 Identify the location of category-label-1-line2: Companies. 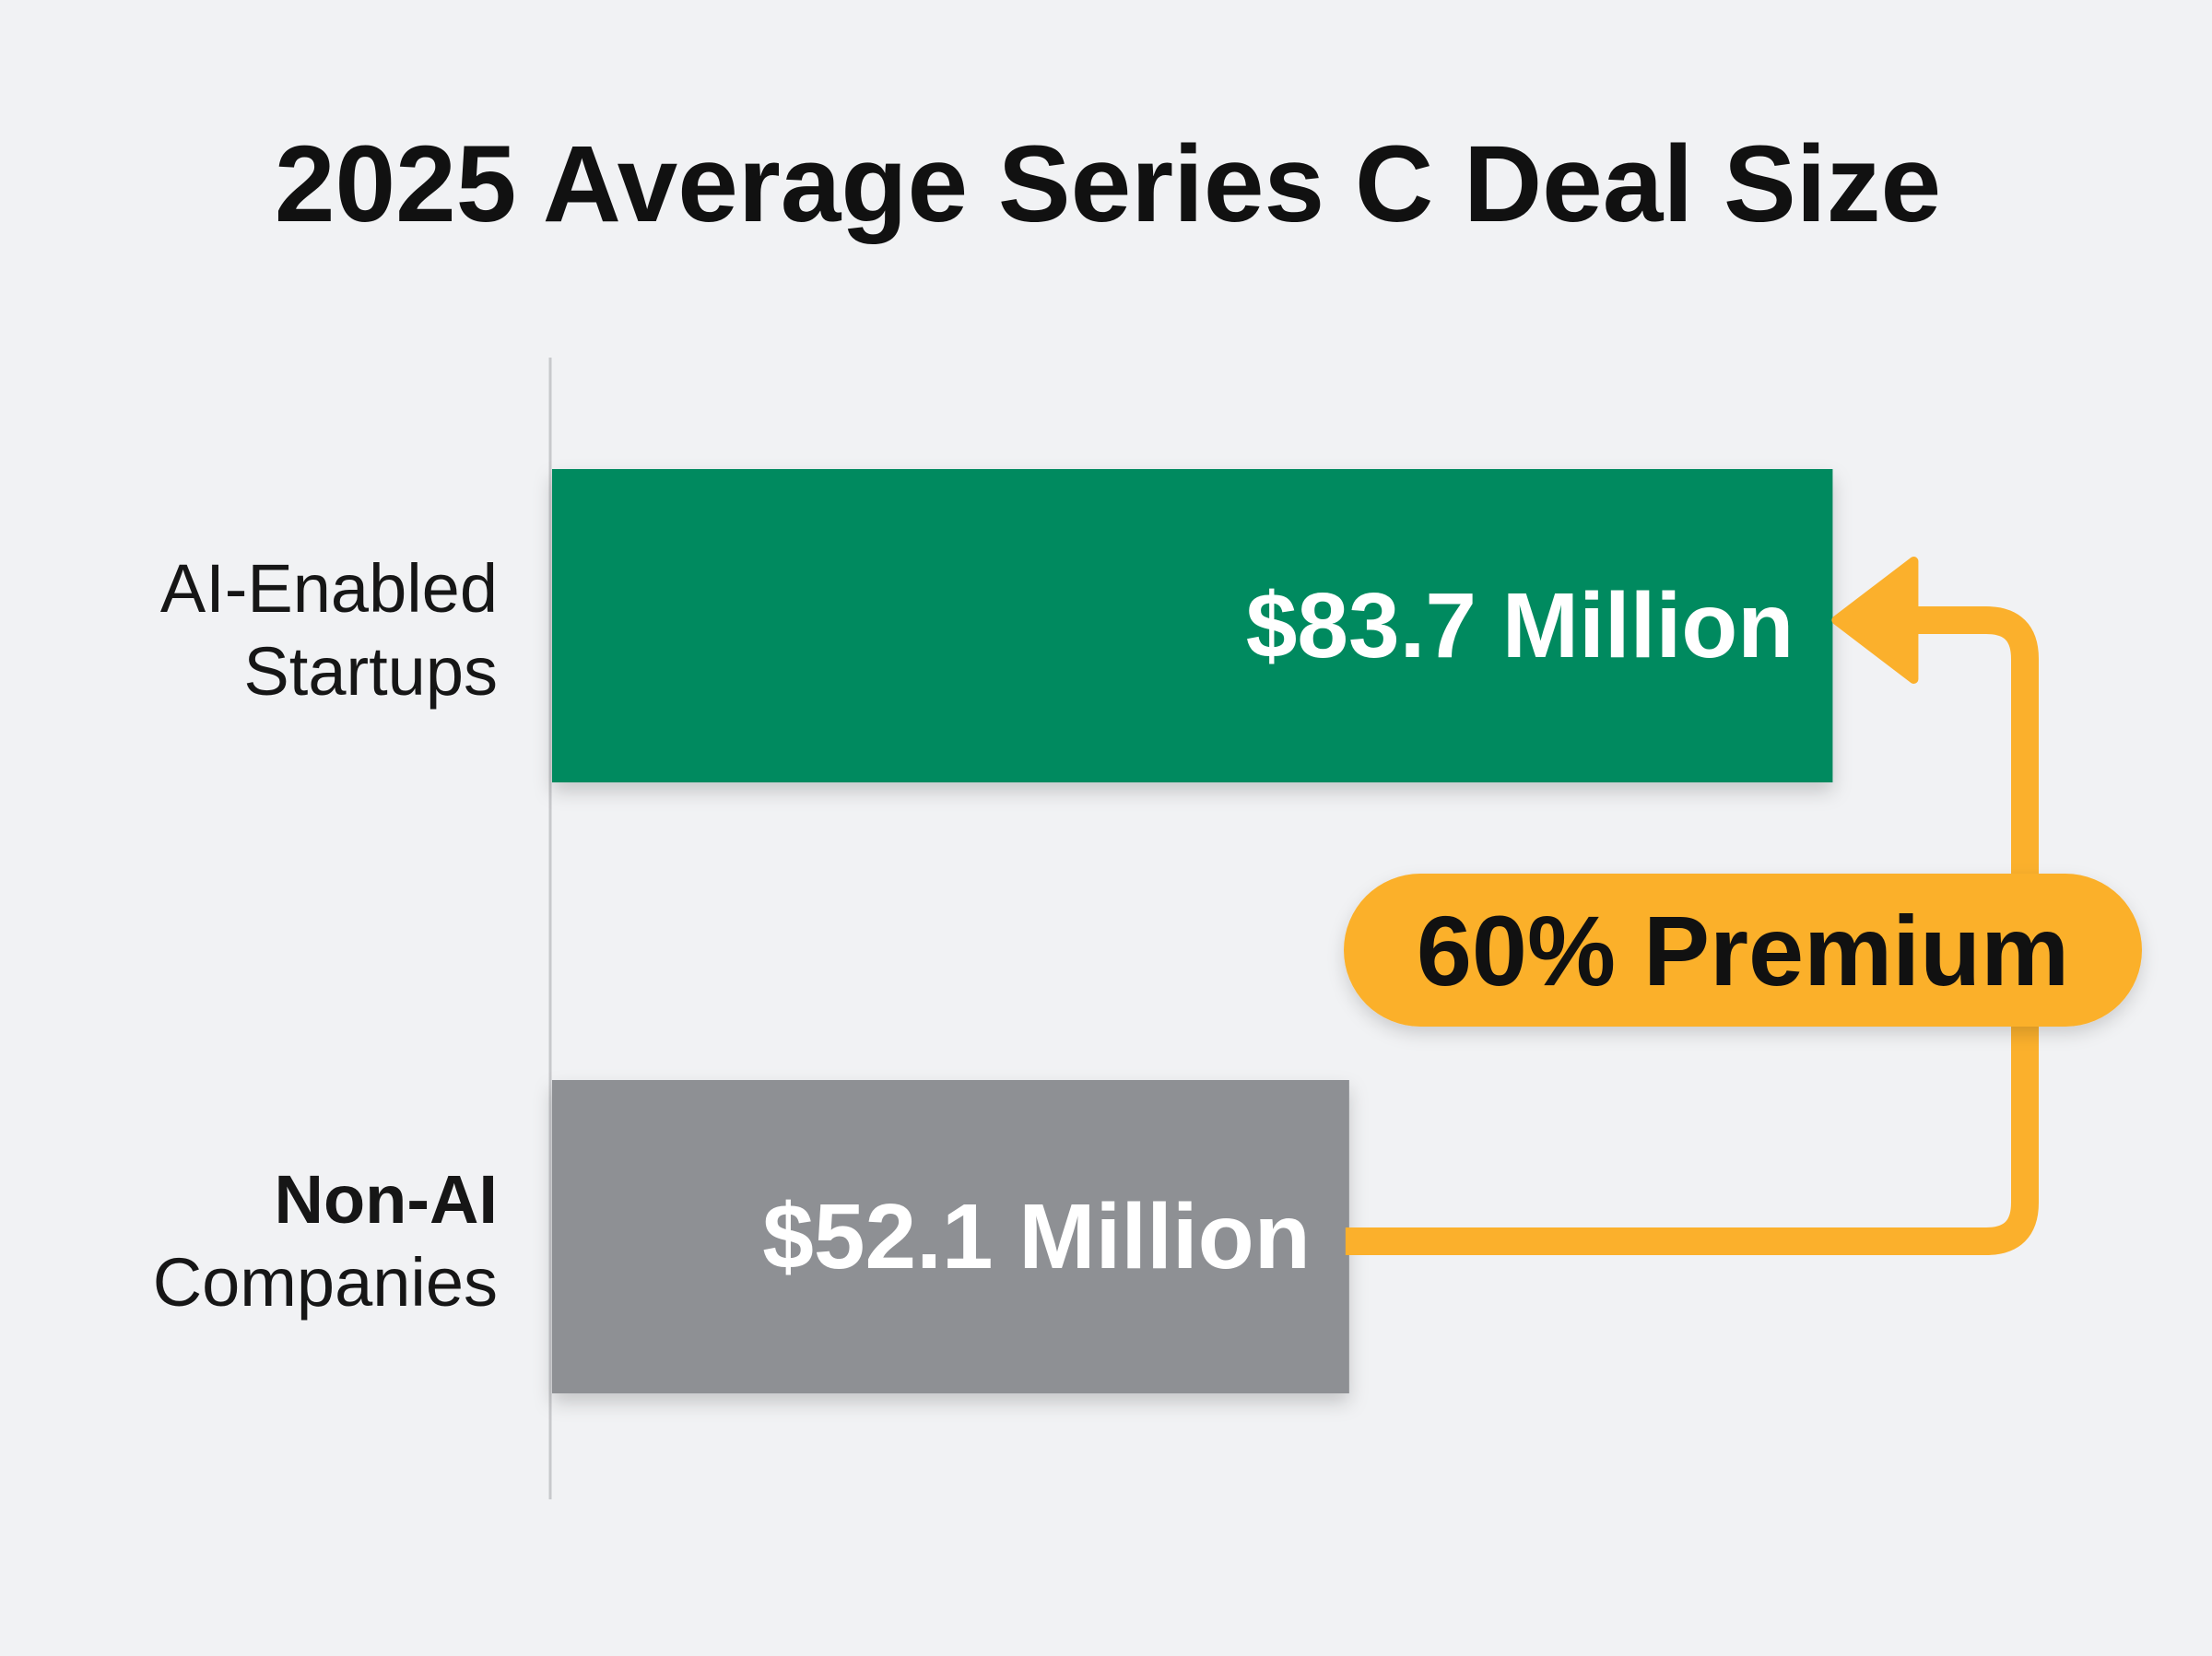
(325, 1282).